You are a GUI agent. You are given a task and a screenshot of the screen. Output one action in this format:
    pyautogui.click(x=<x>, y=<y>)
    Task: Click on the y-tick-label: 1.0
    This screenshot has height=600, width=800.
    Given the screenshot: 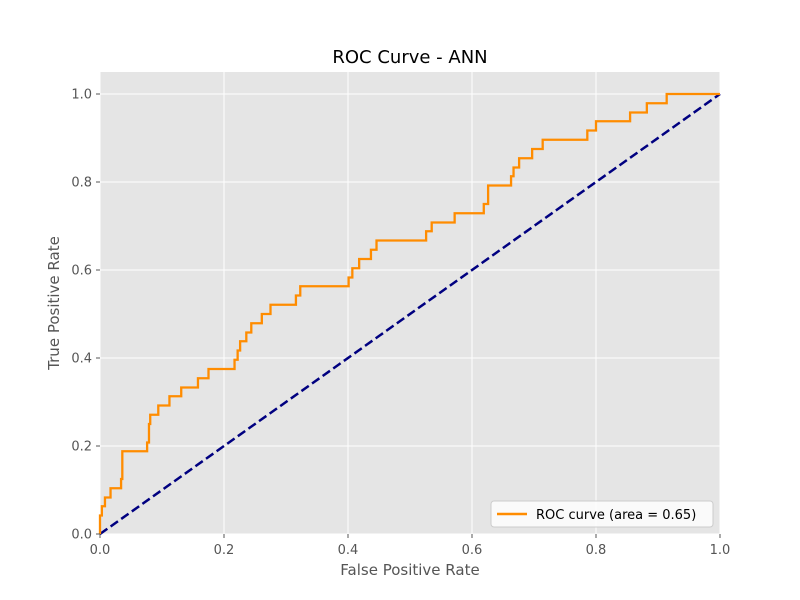 What is the action you would take?
    pyautogui.click(x=81, y=95)
    